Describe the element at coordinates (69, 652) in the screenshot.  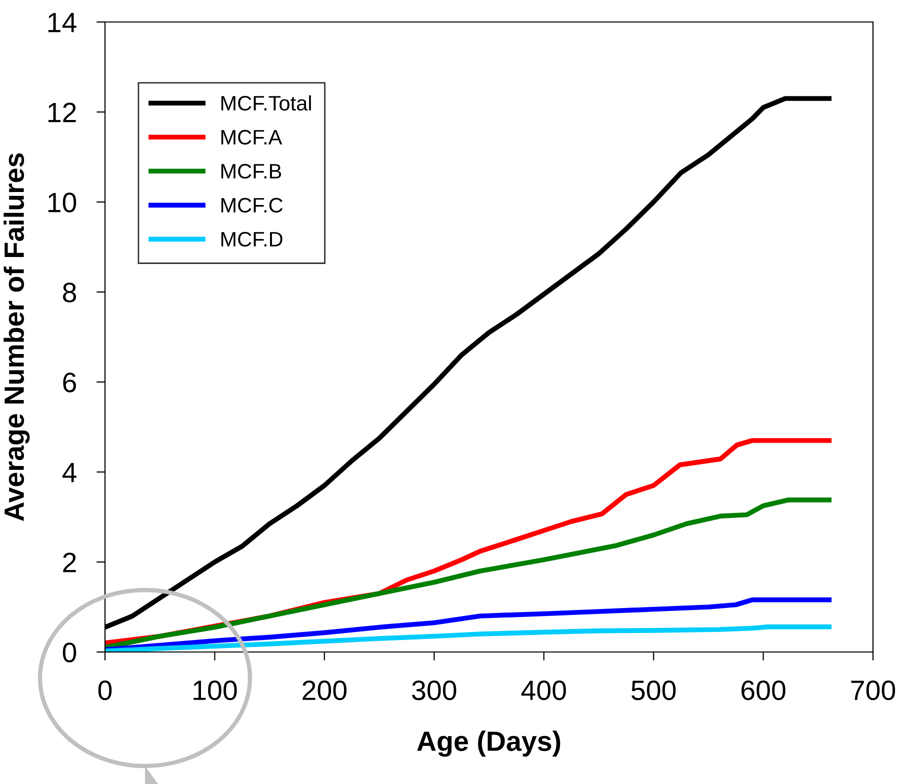
I see `y-tick-label: 0` at that location.